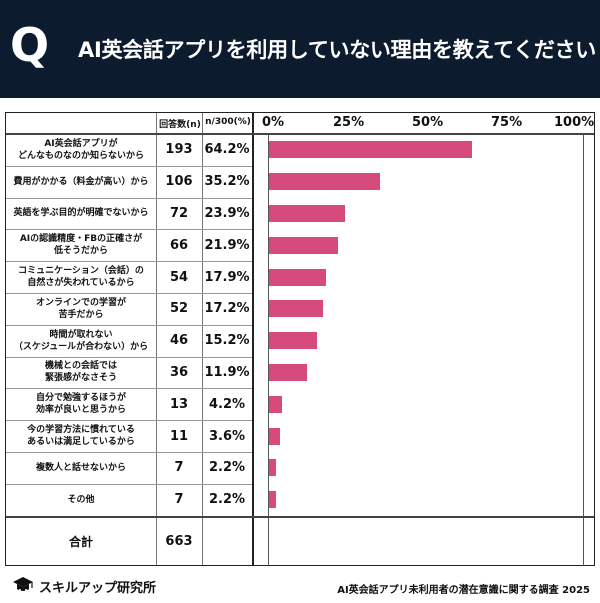  What do you see at coordinates (80, 372) in the screenshot?
I see `row-category-label: 機械との会話では 緊張感がなさそう` at bounding box center [80, 372].